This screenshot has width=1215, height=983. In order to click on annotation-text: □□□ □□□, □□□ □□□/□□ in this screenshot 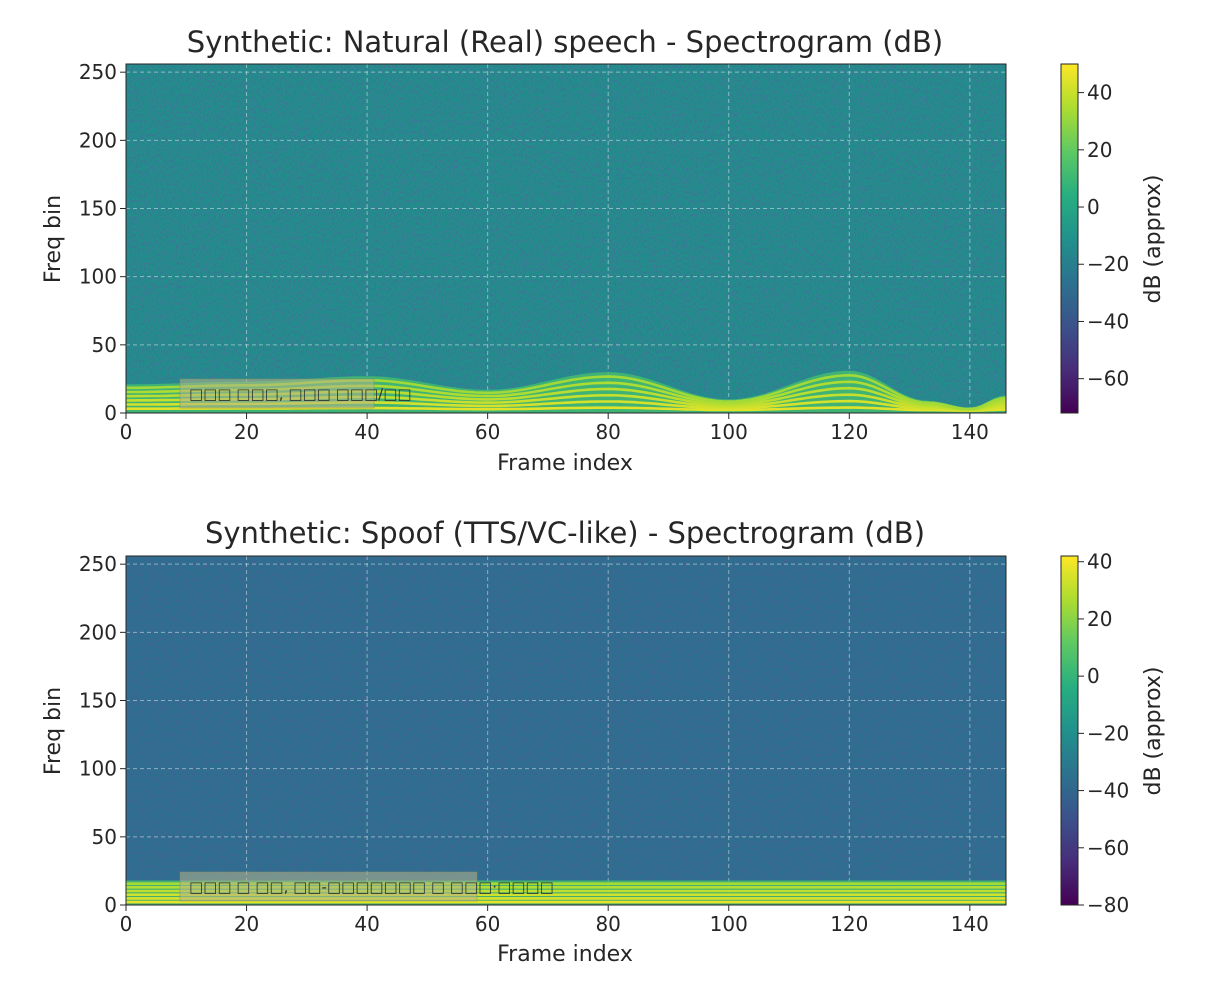, I will do `click(300, 394)`.